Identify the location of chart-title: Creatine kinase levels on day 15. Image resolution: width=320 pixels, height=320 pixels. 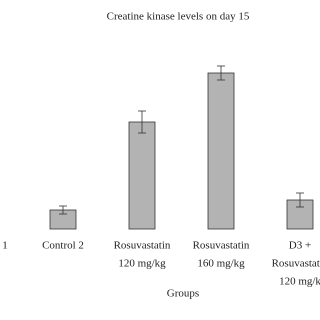
(178, 17).